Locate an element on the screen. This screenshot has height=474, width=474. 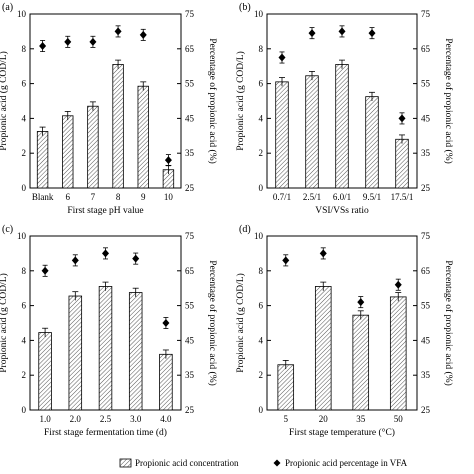
x-tick-label: 2.5/1 is located at coordinates (312, 197).